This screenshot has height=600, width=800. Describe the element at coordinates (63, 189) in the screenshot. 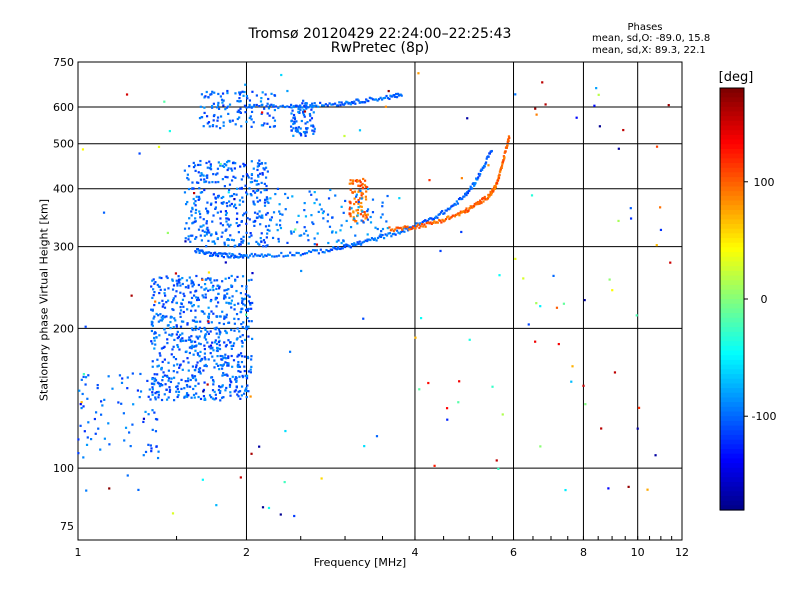

I see `y-tick-label: 400` at that location.